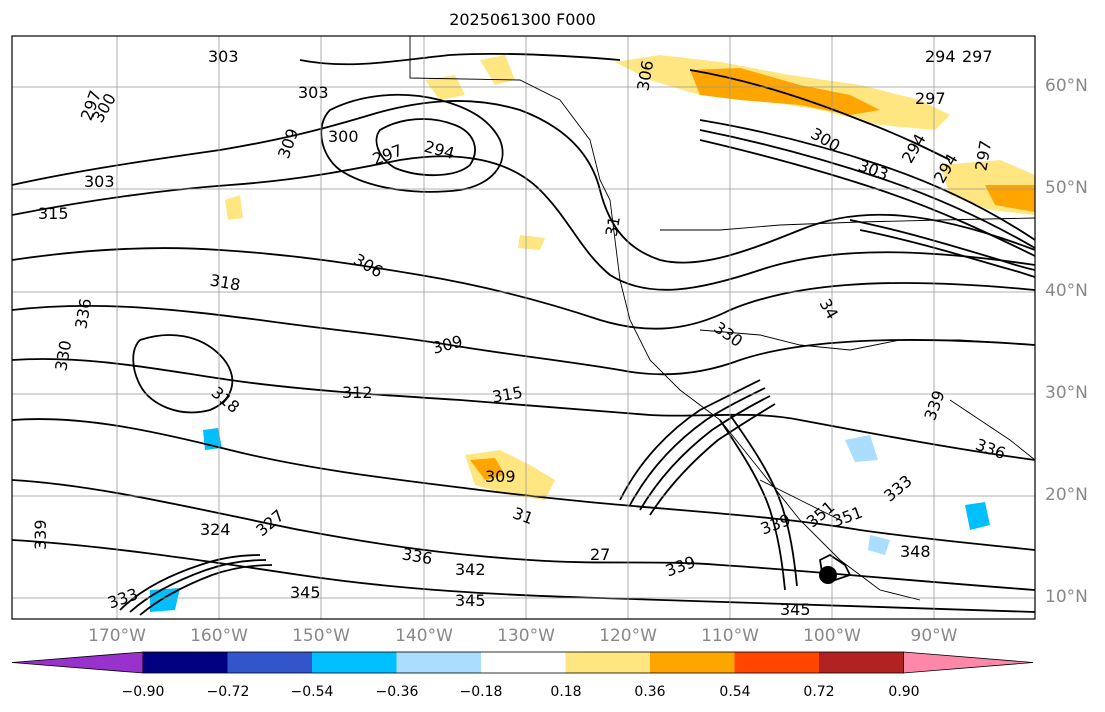 This screenshot has height=712, width=1105. Describe the element at coordinates (828, 575) in the screenshot. I see `station-marker` at that location.